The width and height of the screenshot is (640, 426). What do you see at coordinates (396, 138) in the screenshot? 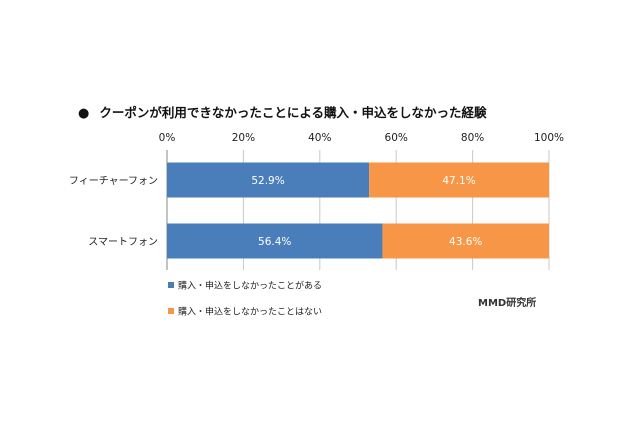
I see `x-tick-label: 60%` at bounding box center [396, 138].